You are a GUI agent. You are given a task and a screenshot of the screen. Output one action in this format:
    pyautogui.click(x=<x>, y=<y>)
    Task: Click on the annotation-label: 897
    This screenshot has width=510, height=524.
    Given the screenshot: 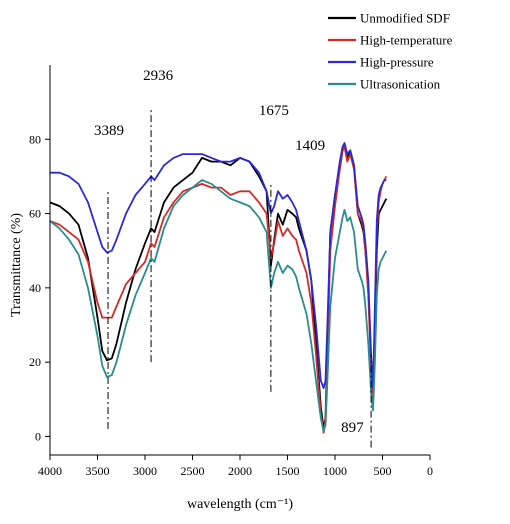 What is the action you would take?
    pyautogui.click(x=352, y=428)
    